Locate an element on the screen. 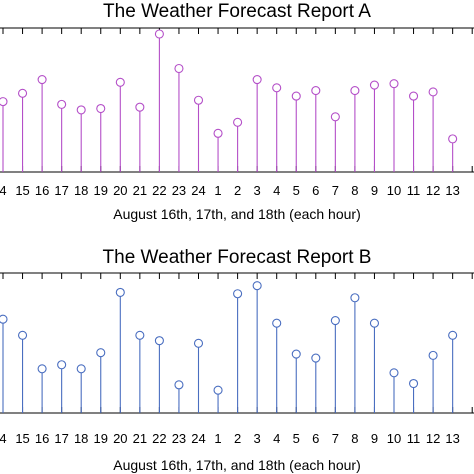 The height and width of the screenshot is (474, 474). tick-label-b: 23 is located at coordinates (179, 438).